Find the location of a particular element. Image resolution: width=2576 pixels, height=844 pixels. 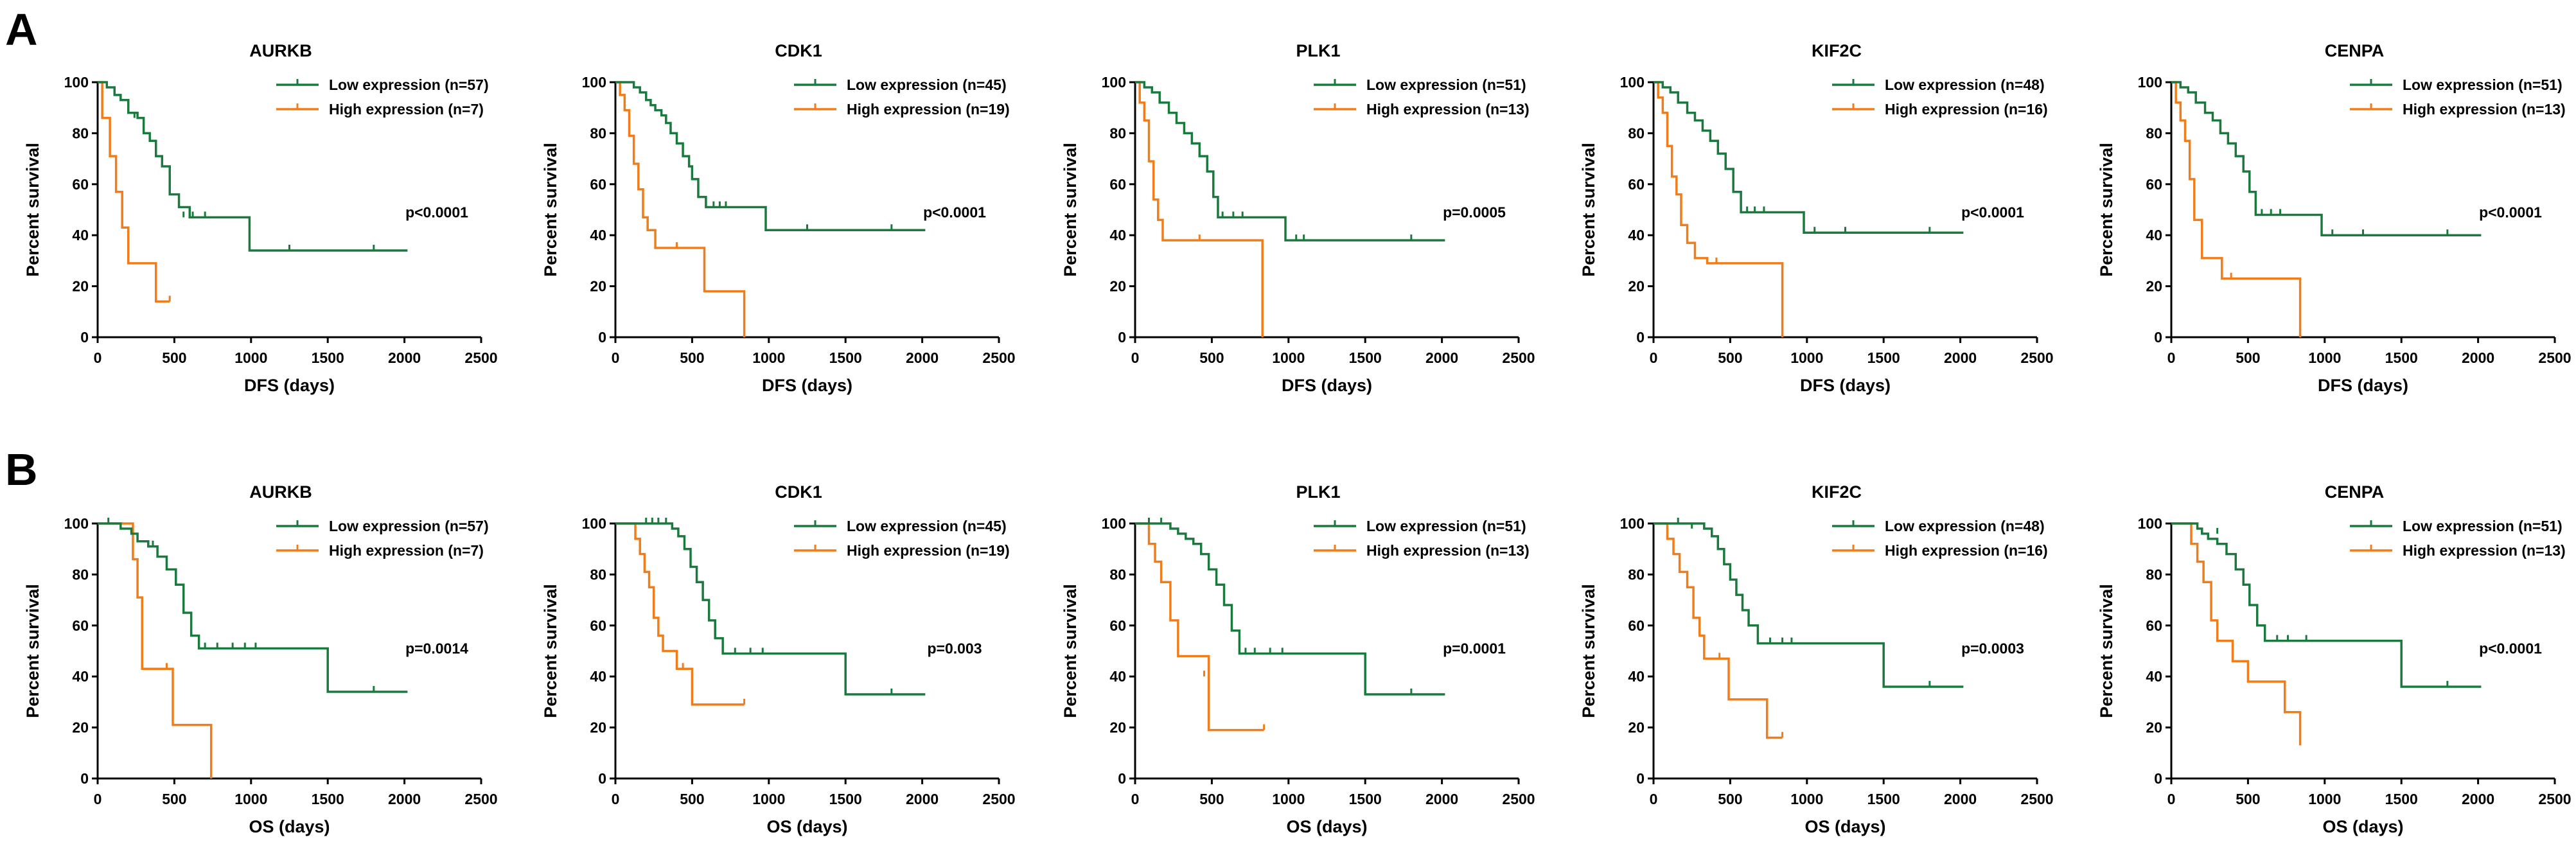

legend-label-low: Low expression (n=51) is located at coordinates (1446, 84).